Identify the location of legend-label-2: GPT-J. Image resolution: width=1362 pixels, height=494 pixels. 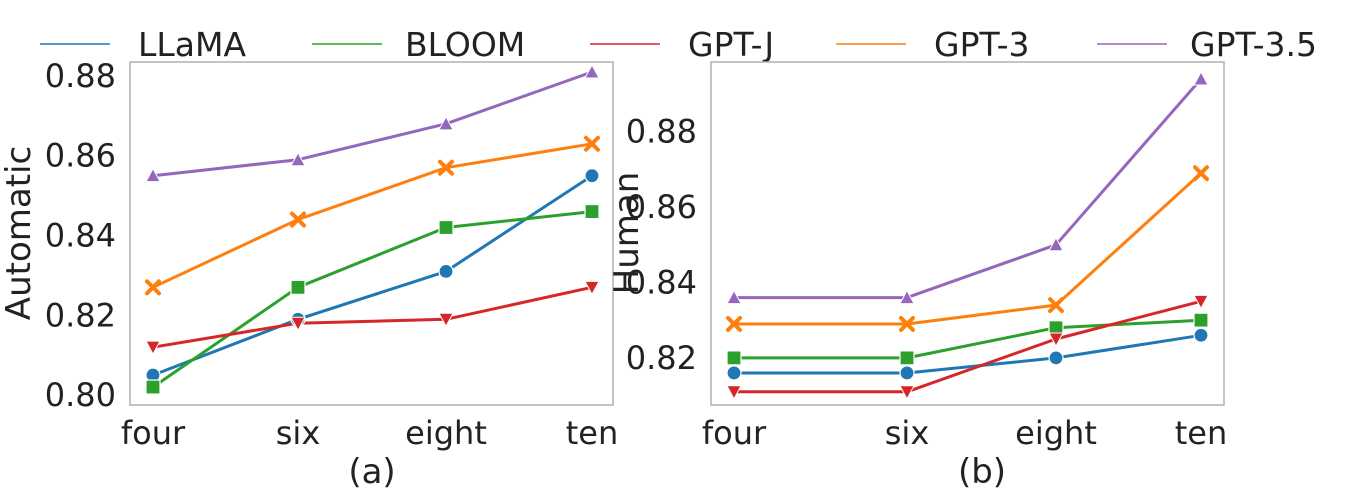
(731, 44).